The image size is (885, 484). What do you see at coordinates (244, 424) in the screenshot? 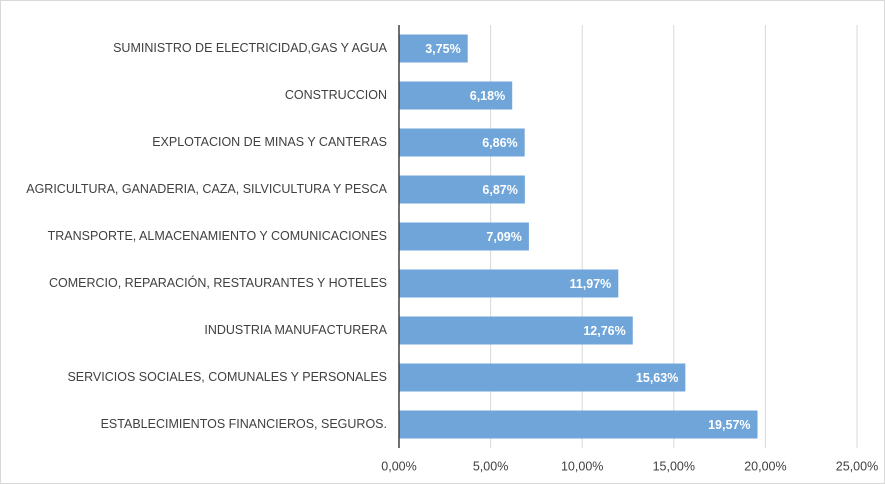
I see `y-tick-label: ESTABLECIMIENTOS FINANCIEROS, SEGUROS.` at bounding box center [244, 424].